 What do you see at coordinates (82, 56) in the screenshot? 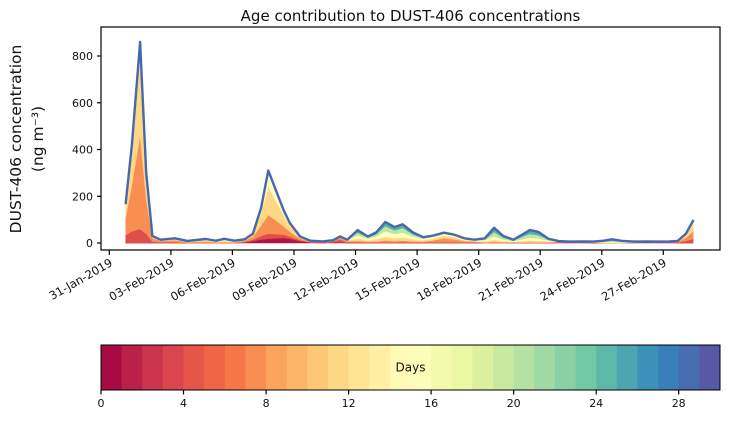
I see `y-tick-label: 800` at bounding box center [82, 56].